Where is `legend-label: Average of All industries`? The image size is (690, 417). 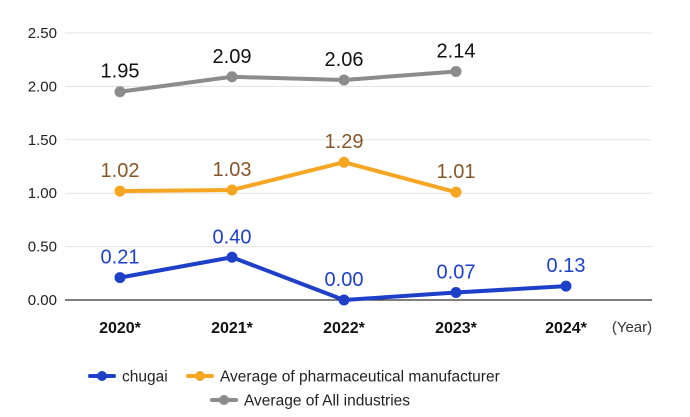
legend-label: Average of All industries is located at coordinates (327, 401).